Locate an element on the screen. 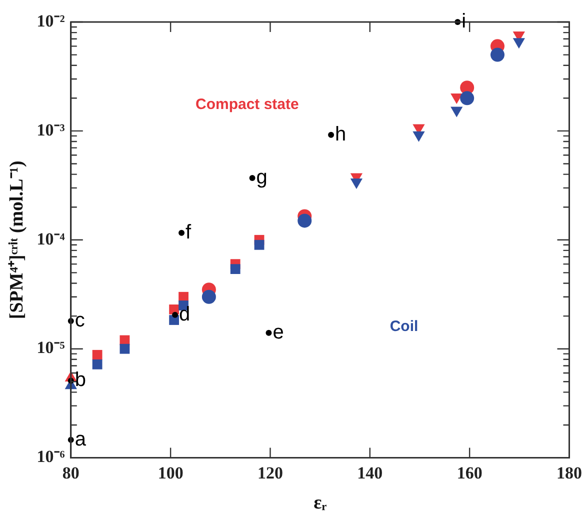 The image size is (588, 517). annotation: e is located at coordinates (278, 332).